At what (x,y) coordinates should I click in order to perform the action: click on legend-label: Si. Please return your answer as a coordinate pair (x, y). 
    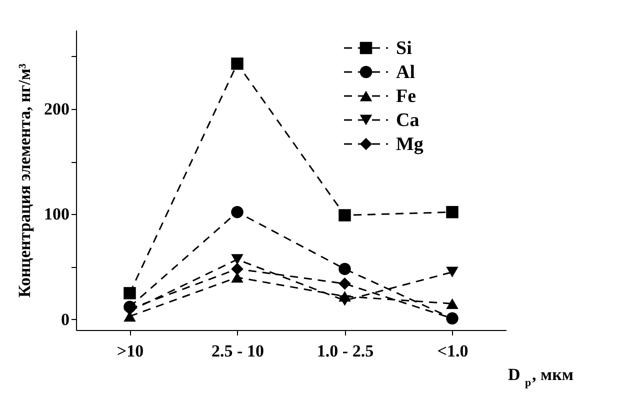
    Looking at the image, I should click on (404, 48).